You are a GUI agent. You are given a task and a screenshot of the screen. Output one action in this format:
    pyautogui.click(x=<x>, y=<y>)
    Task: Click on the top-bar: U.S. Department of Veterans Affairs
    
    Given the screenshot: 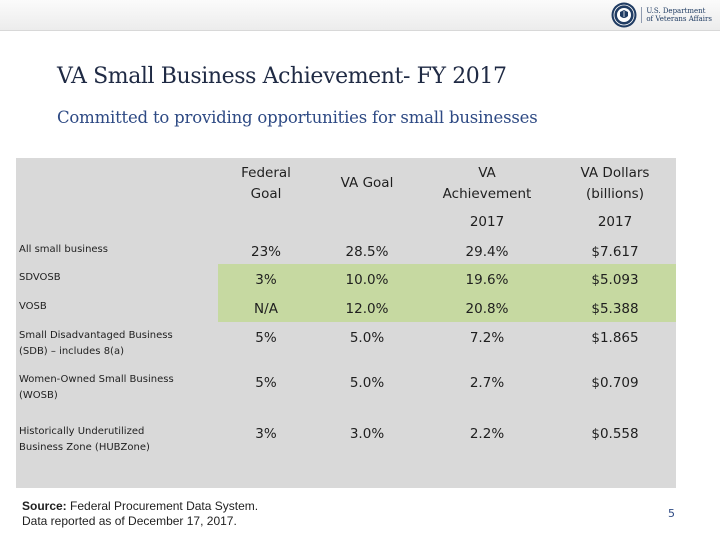 What is the action you would take?
    pyautogui.click(x=360, y=15)
    